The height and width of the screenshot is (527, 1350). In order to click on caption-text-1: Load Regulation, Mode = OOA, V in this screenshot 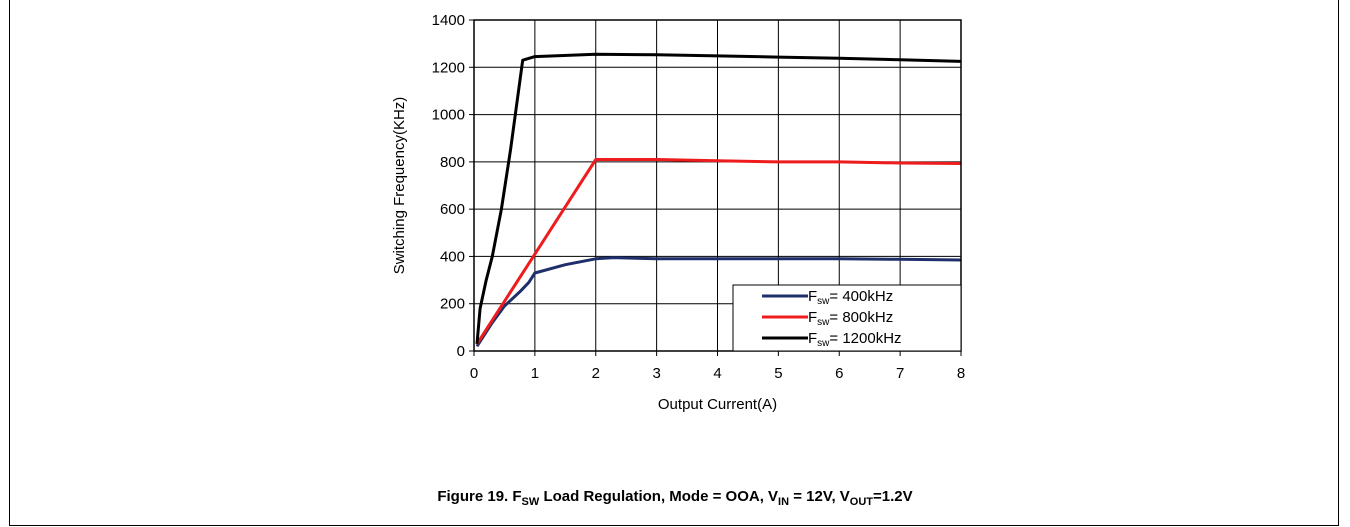, I will do `click(659, 496)`.